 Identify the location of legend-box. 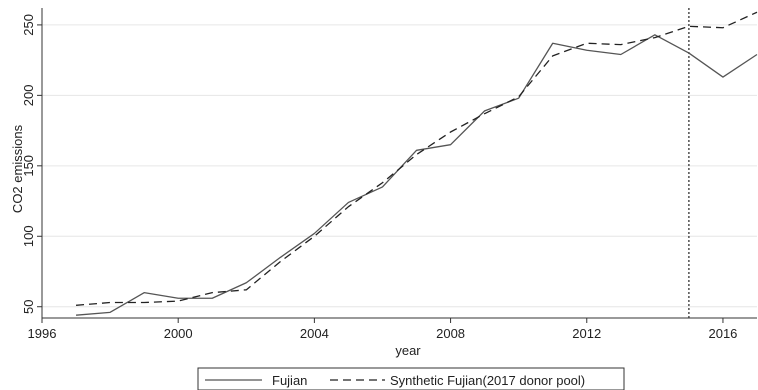
(411, 378).